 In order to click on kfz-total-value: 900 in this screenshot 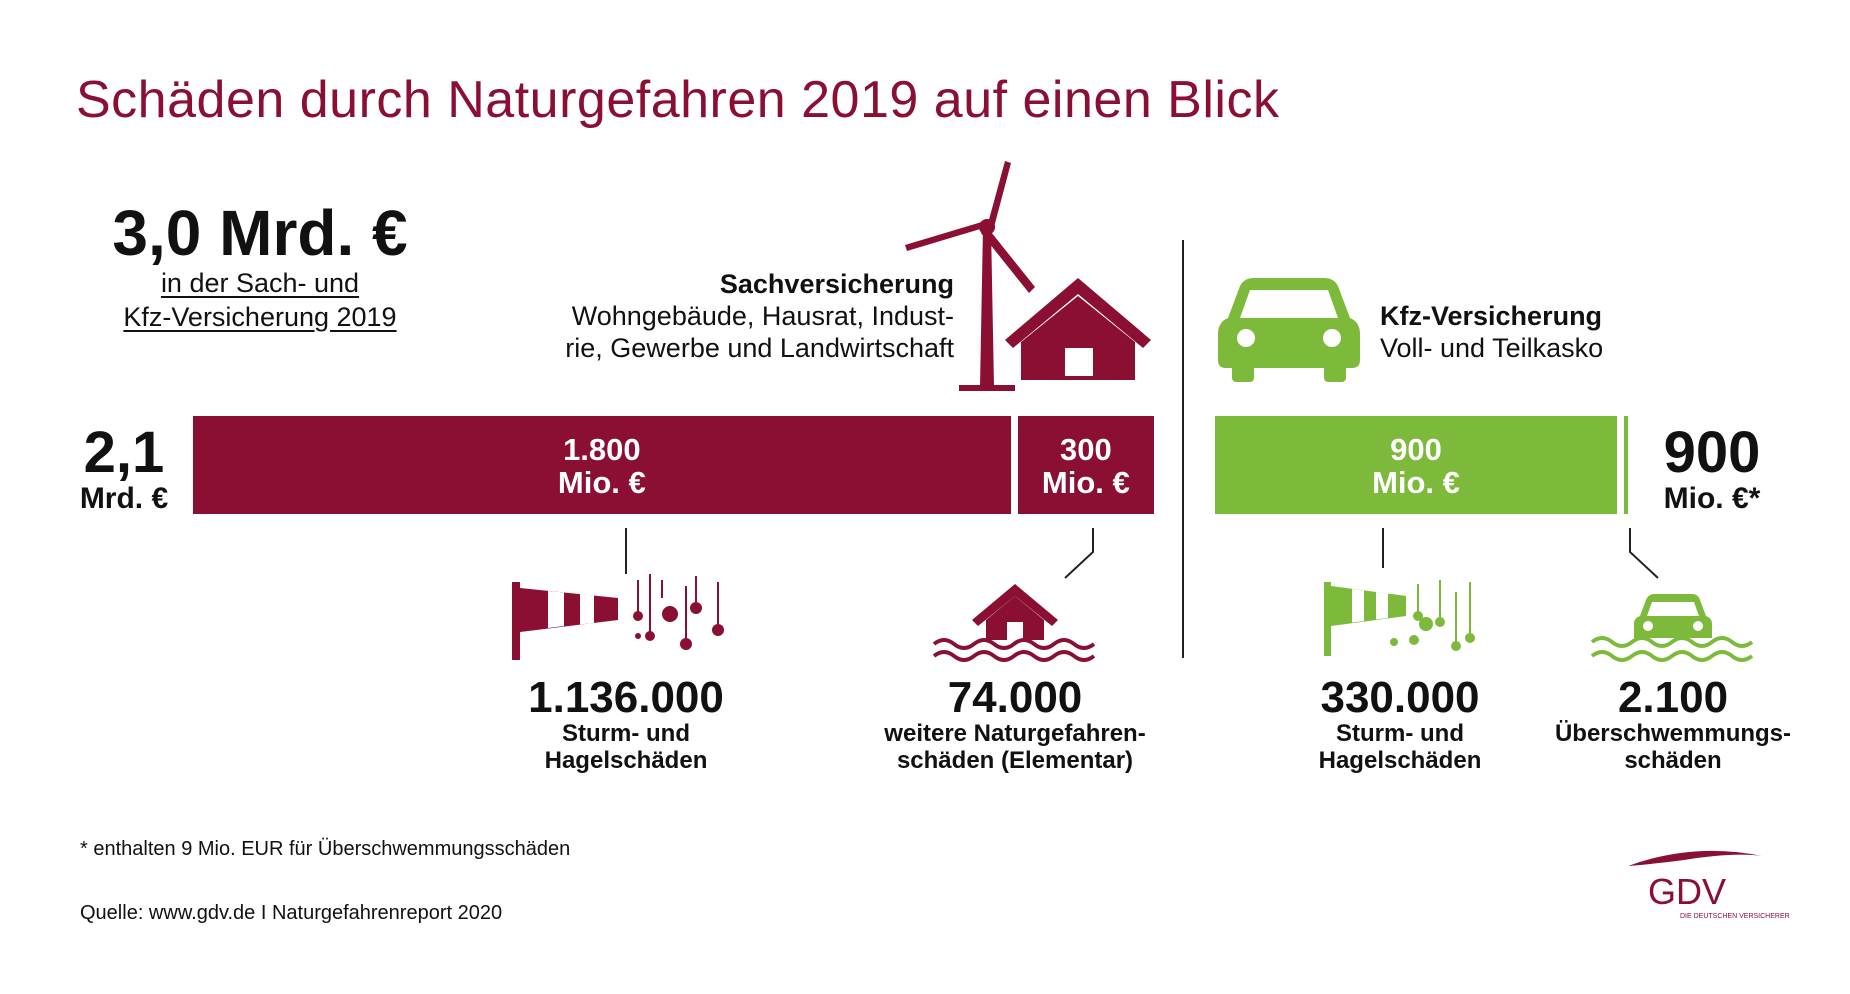, I will do `click(1712, 452)`.